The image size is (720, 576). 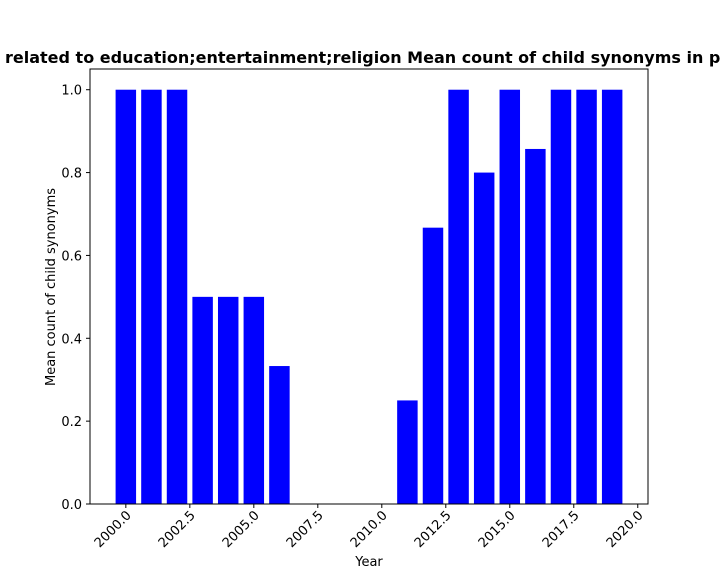 I want to click on bar-2016, so click(x=535, y=326).